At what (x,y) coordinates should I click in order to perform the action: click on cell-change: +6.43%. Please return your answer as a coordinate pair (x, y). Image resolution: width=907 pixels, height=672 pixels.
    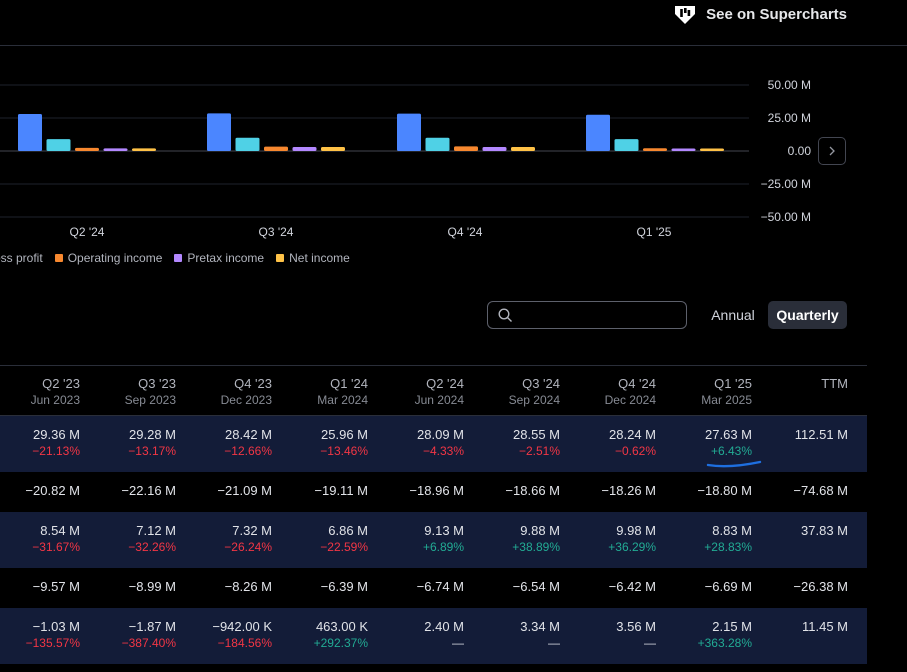
    Looking at the image, I should click on (731, 451).